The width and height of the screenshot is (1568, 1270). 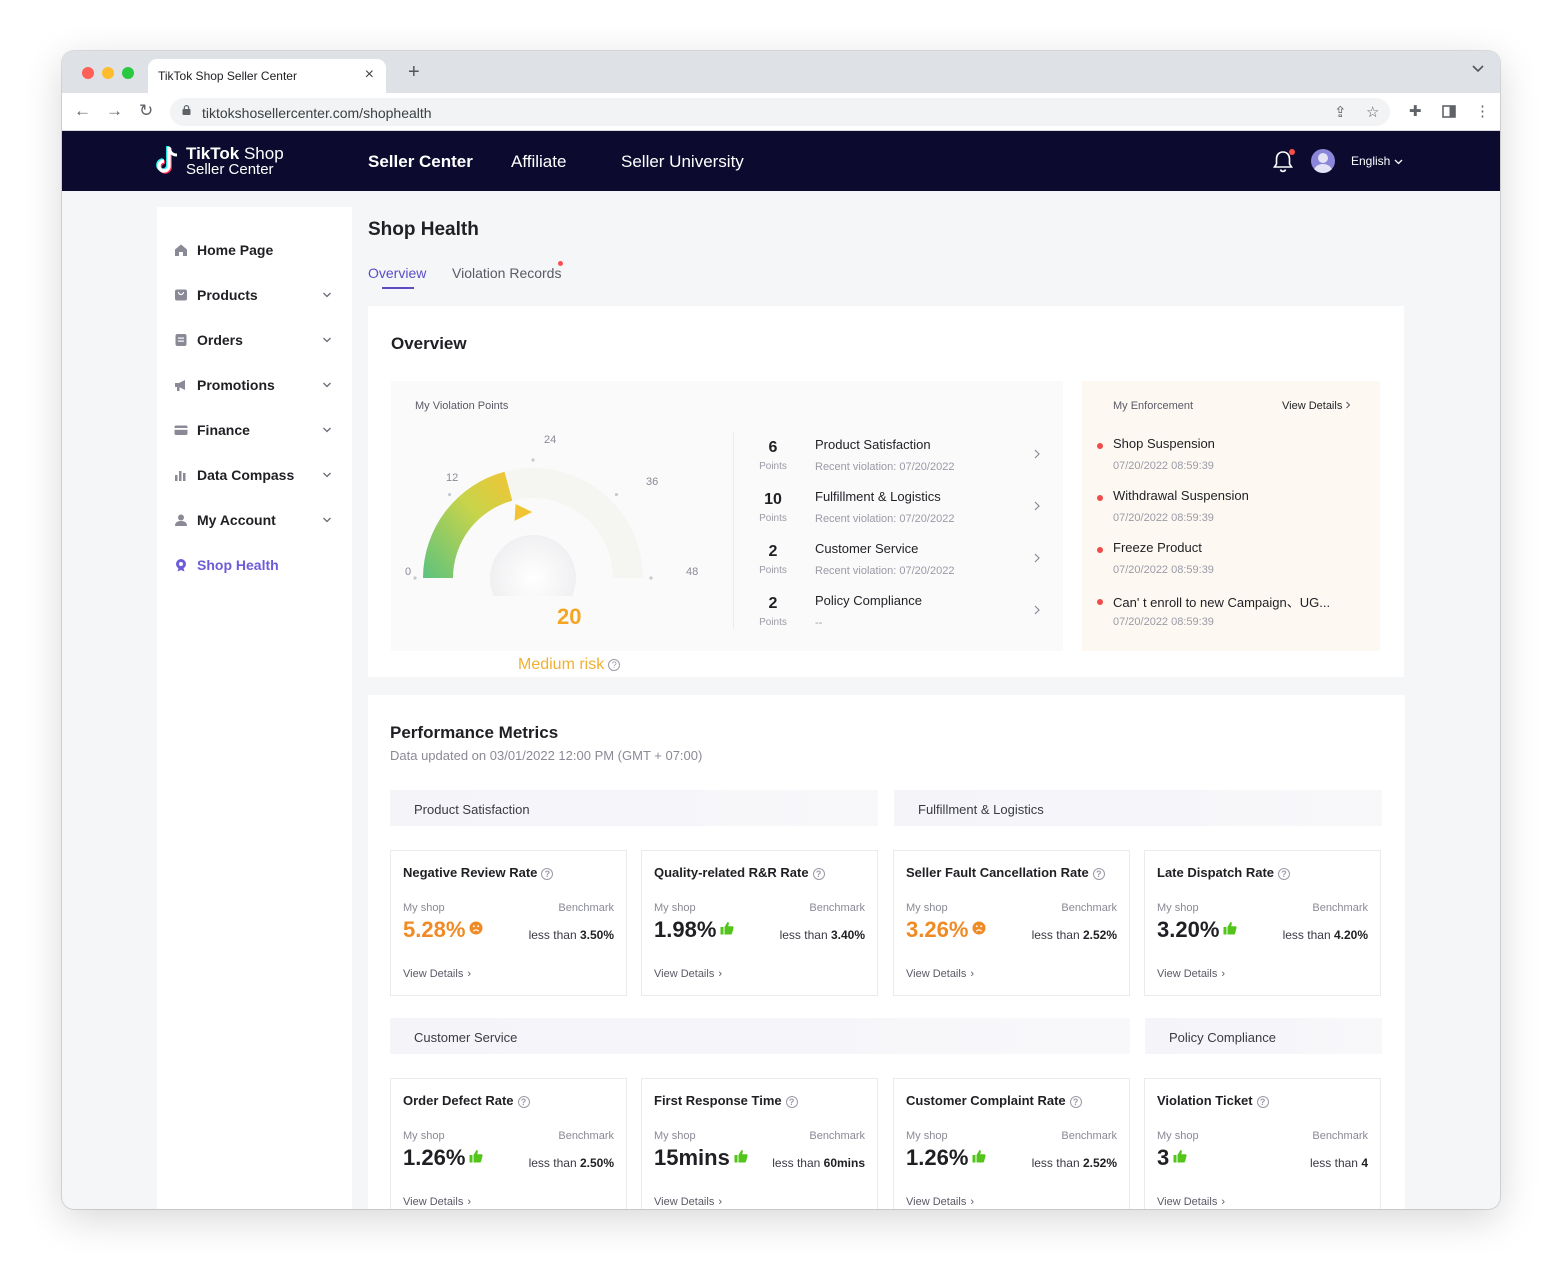 I want to click on close-window-button, so click(x=88, y=73).